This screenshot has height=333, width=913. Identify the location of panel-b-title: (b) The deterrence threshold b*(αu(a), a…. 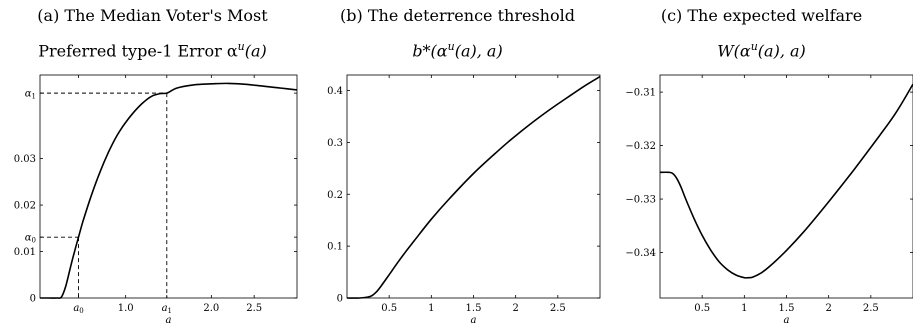
(457, 33).